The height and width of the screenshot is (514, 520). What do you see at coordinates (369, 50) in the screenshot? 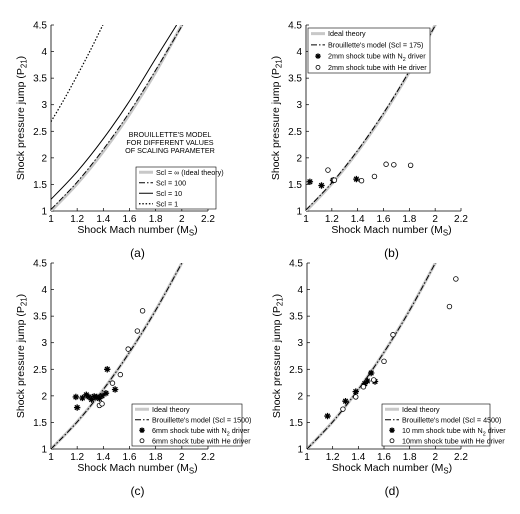
I see `legend-box` at bounding box center [369, 50].